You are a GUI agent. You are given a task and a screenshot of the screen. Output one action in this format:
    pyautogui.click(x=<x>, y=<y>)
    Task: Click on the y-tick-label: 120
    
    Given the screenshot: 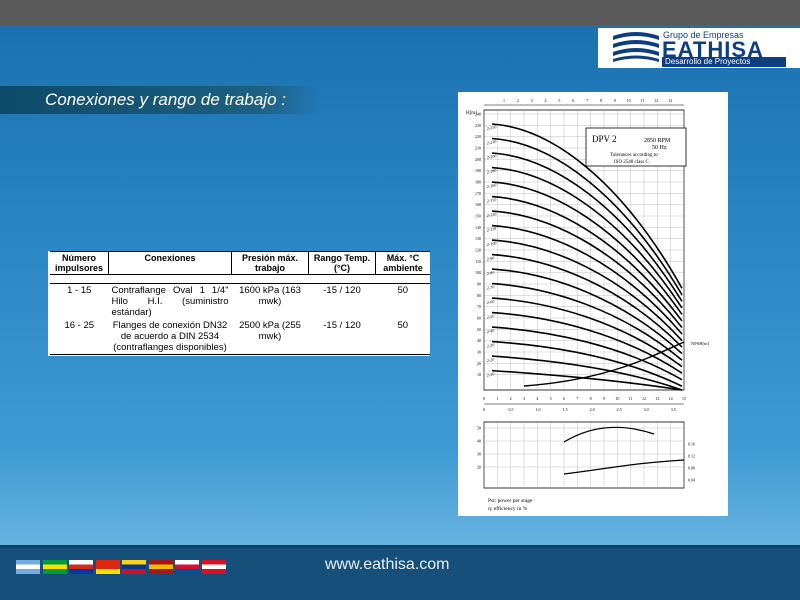 What is the action you would take?
    pyautogui.click(x=478, y=250)
    